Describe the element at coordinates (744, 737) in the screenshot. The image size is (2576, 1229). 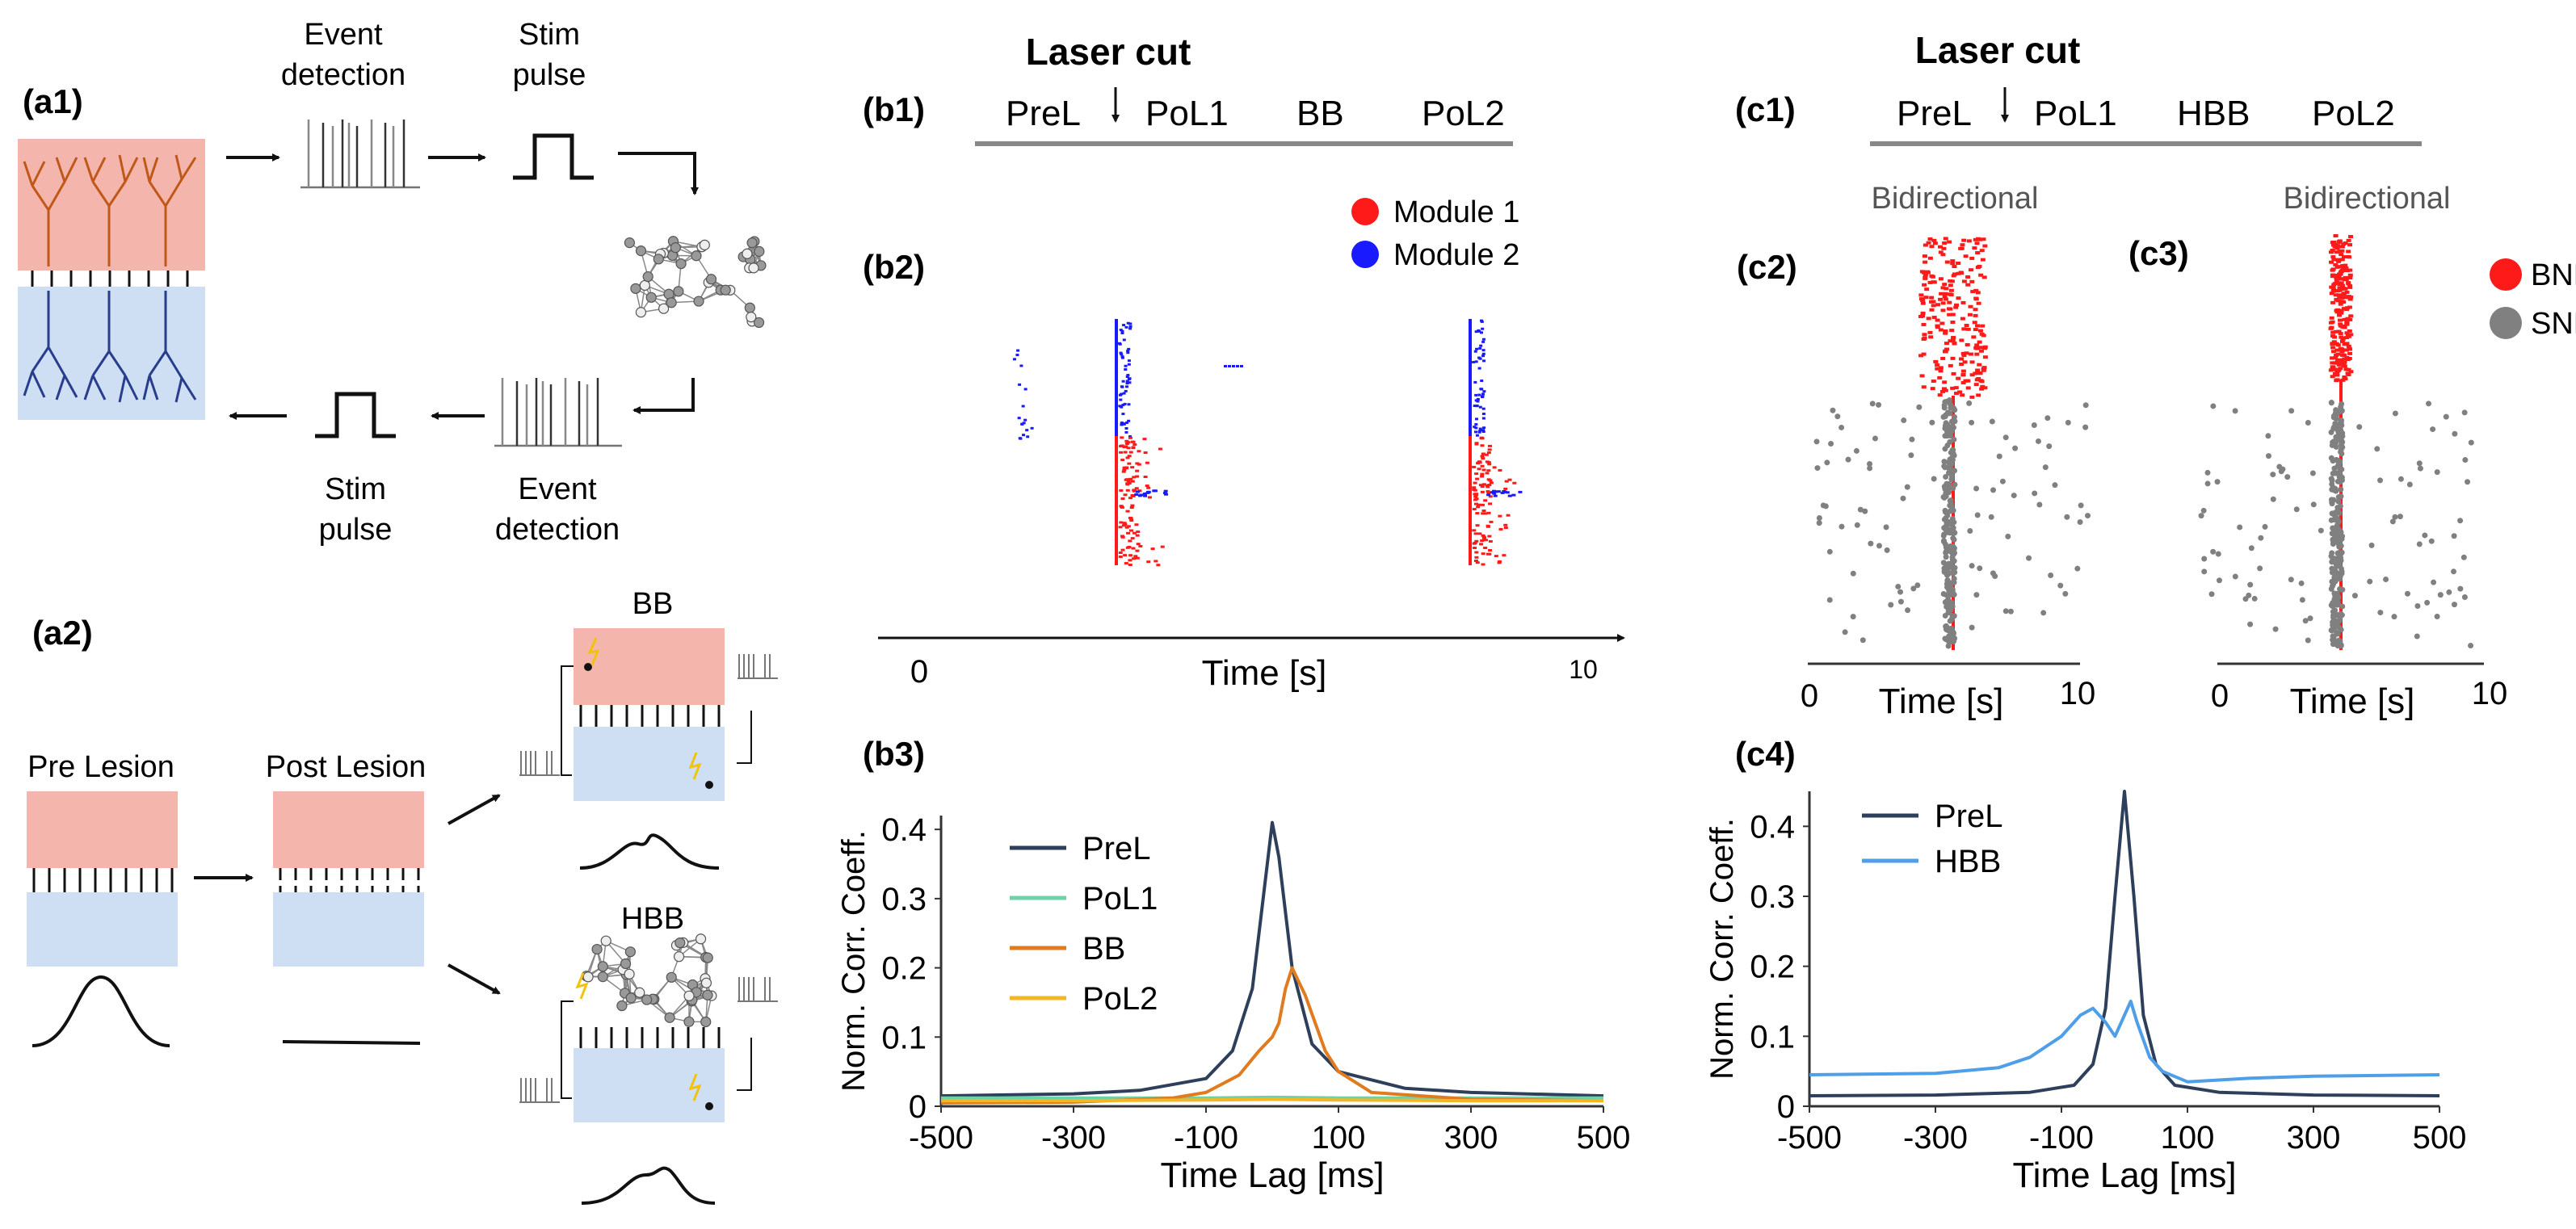
I see `bb-loop-right` at that location.